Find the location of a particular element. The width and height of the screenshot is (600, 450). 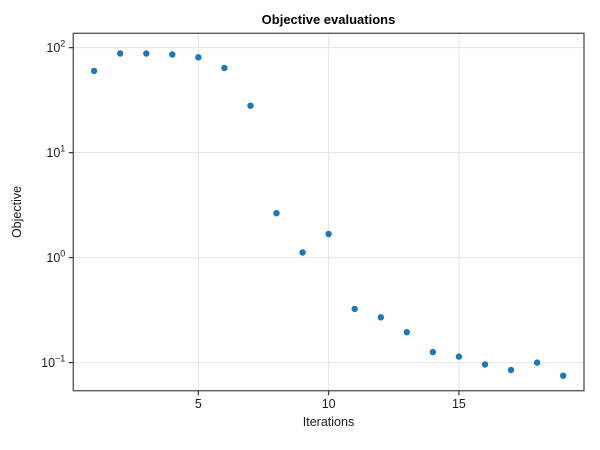

x-tick-label: 5 is located at coordinates (198, 404).